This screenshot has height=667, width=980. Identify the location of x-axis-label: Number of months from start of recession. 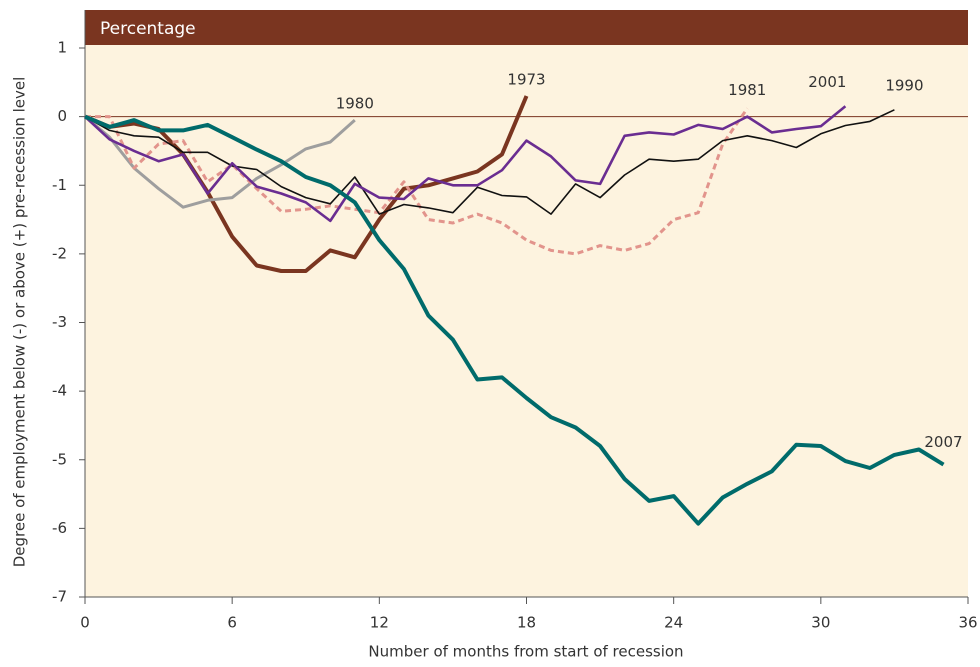
(525, 652).